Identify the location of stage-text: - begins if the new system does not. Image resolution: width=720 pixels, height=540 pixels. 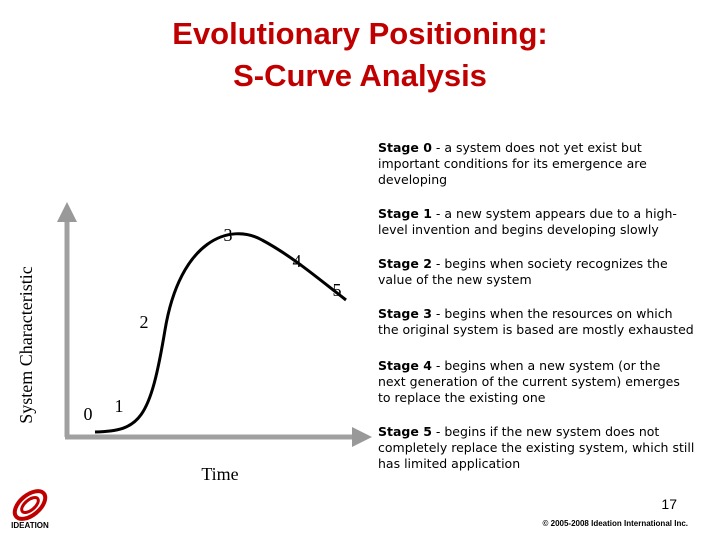
(548, 431).